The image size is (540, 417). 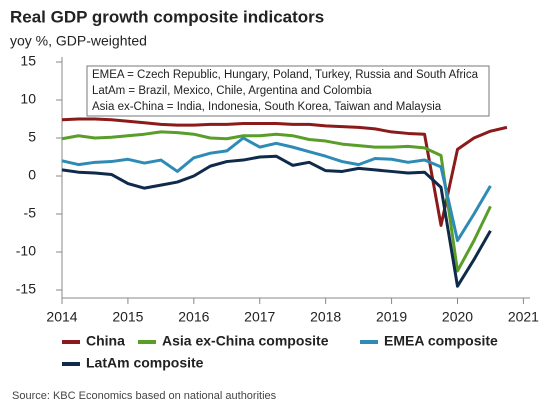 I want to click on y-tick-label: 15, so click(x=28, y=61).